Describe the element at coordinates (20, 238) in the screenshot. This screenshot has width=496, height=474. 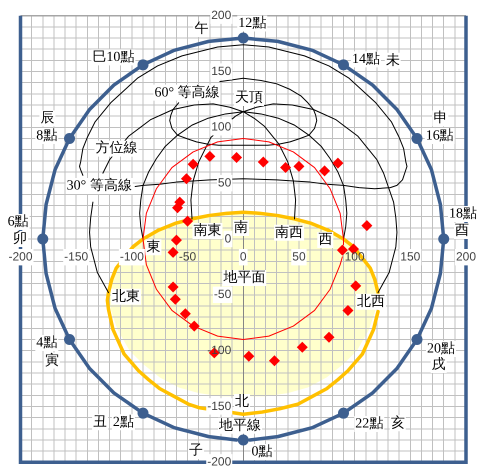
I see `annotation: 卯` at that location.